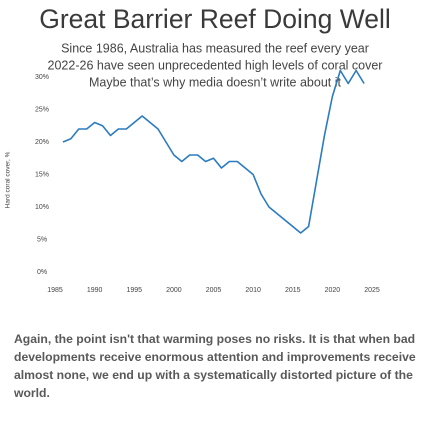 This screenshot has width=431, height=429. Describe the element at coordinates (215, 19) in the screenshot. I see `chart-title: Great Barrier Reef Doing Well` at that location.